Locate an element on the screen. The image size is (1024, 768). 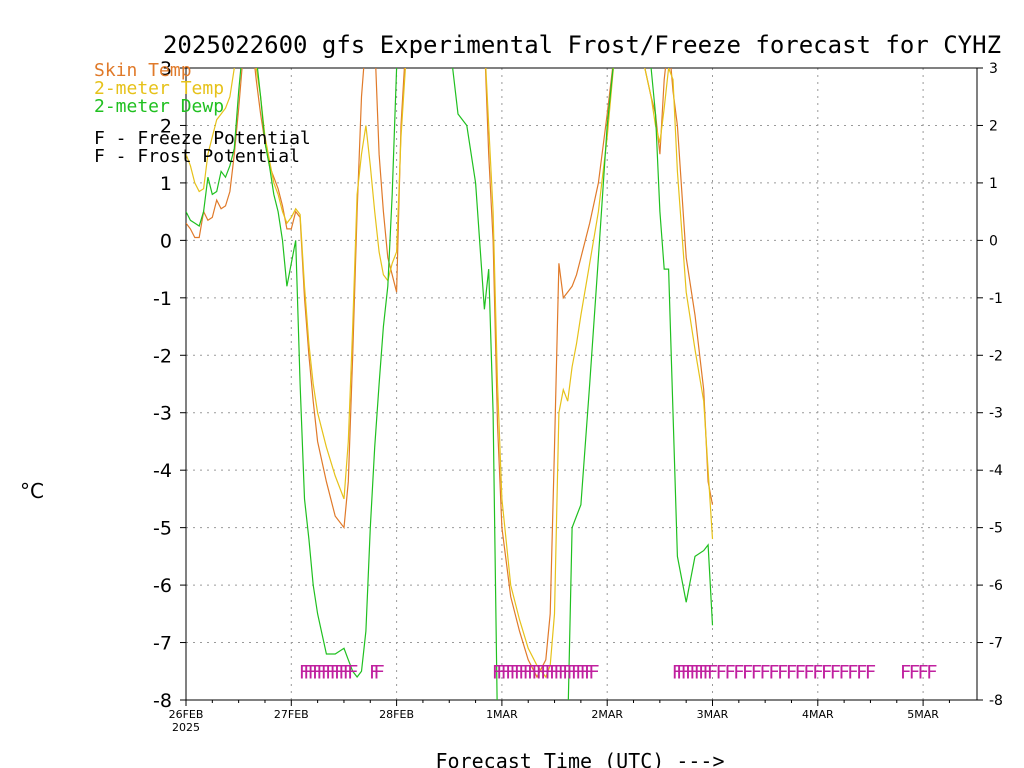
y-axis-label: °C is located at coordinates (32, 491).